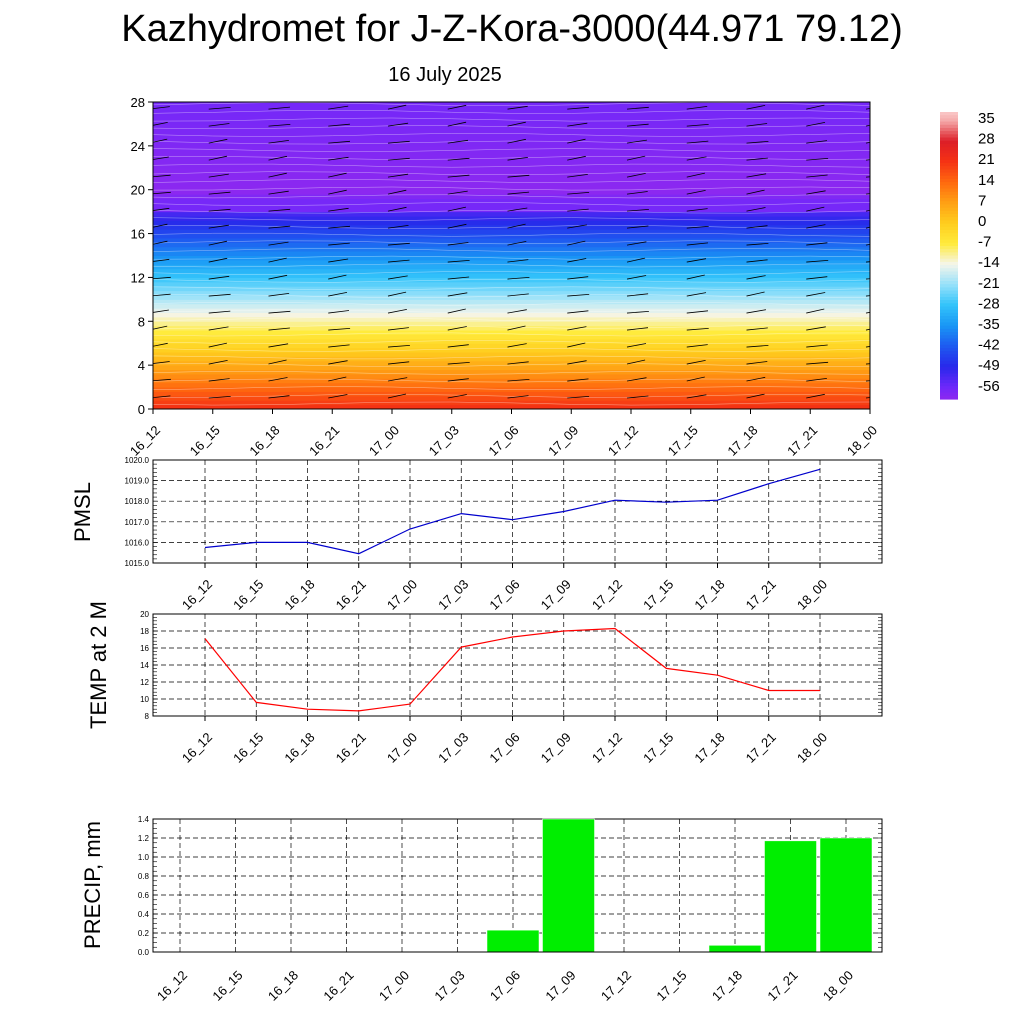  What do you see at coordinates (283, 986) in the screenshot?
I see `x-tick-label: 16_18` at bounding box center [283, 986].